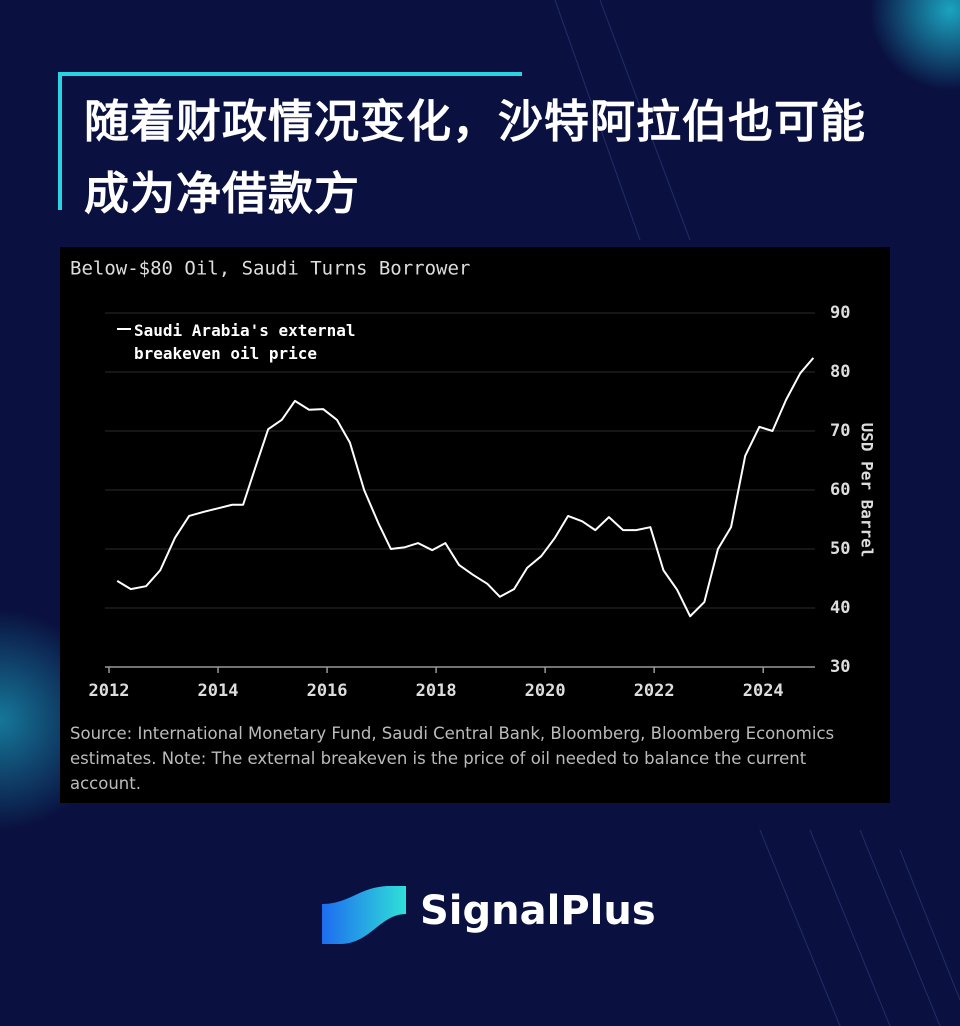  What do you see at coordinates (840, 608) in the screenshot?
I see `y-tick-label: 40` at bounding box center [840, 608].